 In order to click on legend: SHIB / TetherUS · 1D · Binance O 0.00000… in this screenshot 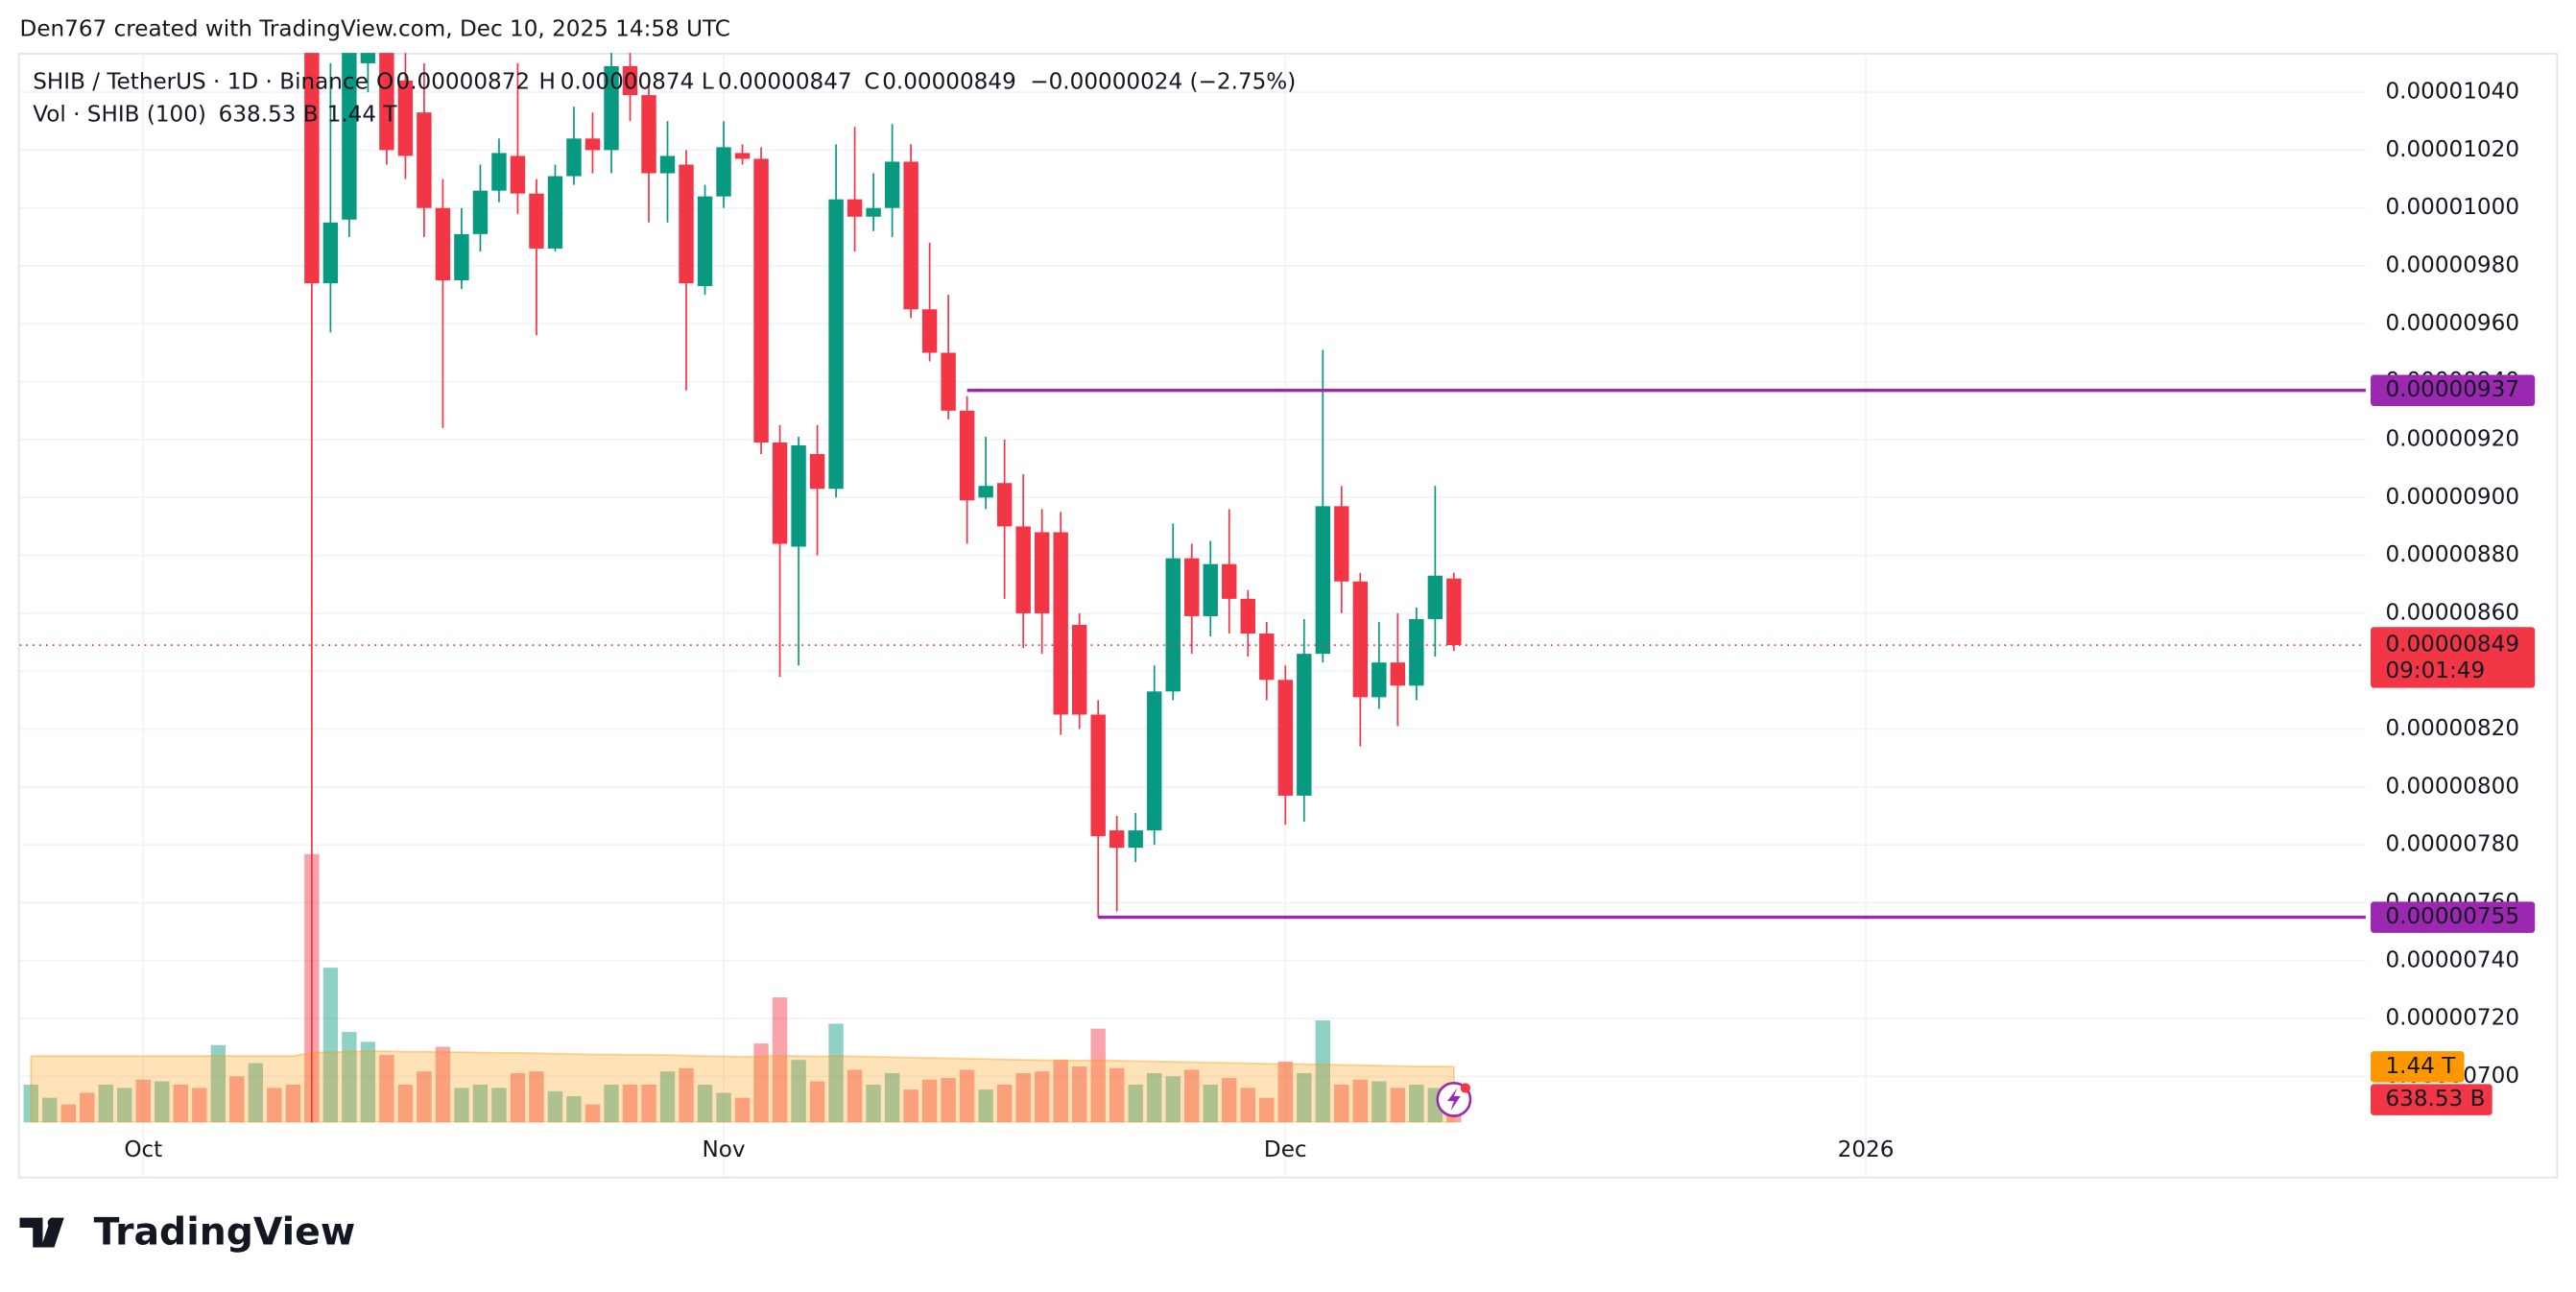, I will do `click(664, 98)`.